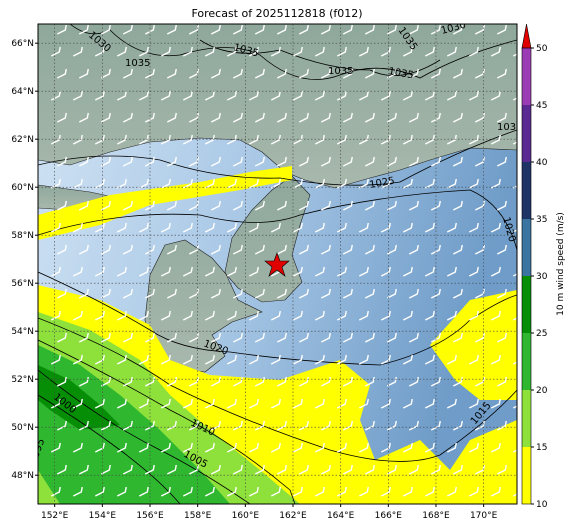 The image size is (575, 532). Describe the element at coordinates (542, 391) in the screenshot. I see `colorbar-tick-label: 20` at that location.